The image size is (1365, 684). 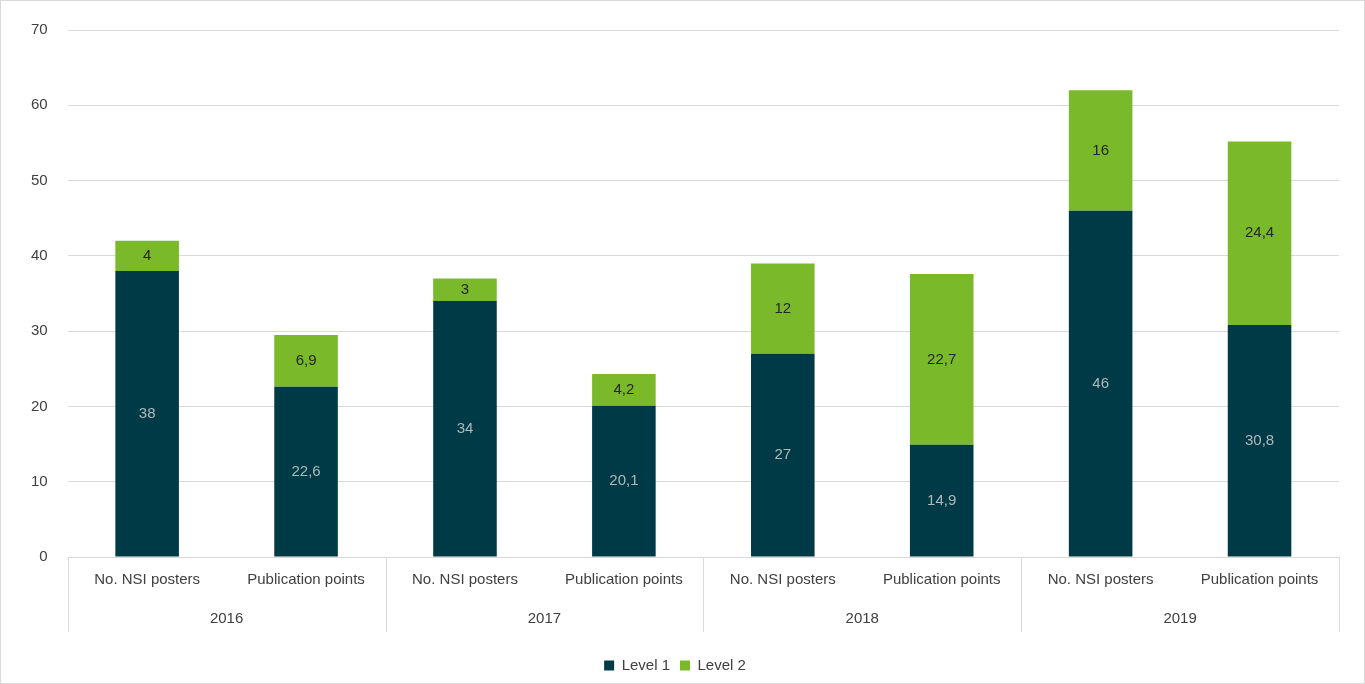 I want to click on y-tick-label: 60, so click(x=39, y=104).